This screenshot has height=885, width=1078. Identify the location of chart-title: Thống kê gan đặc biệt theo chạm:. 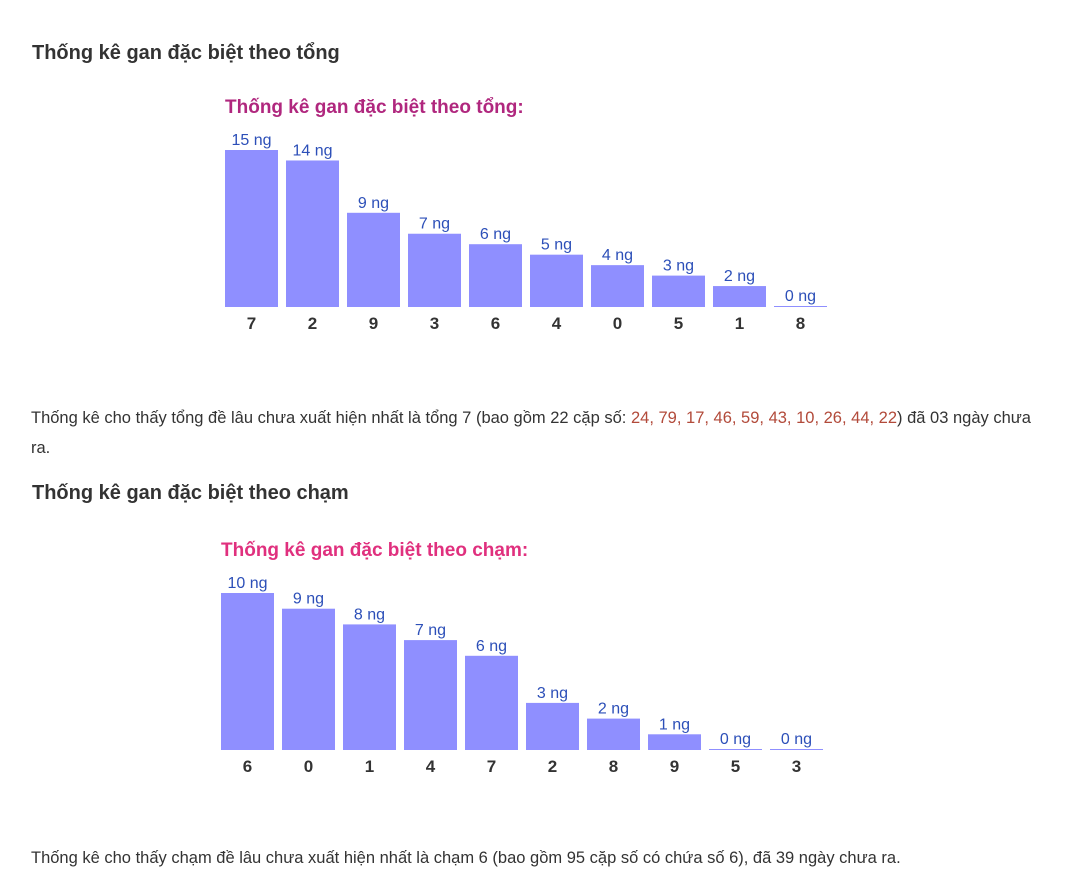
(374, 550).